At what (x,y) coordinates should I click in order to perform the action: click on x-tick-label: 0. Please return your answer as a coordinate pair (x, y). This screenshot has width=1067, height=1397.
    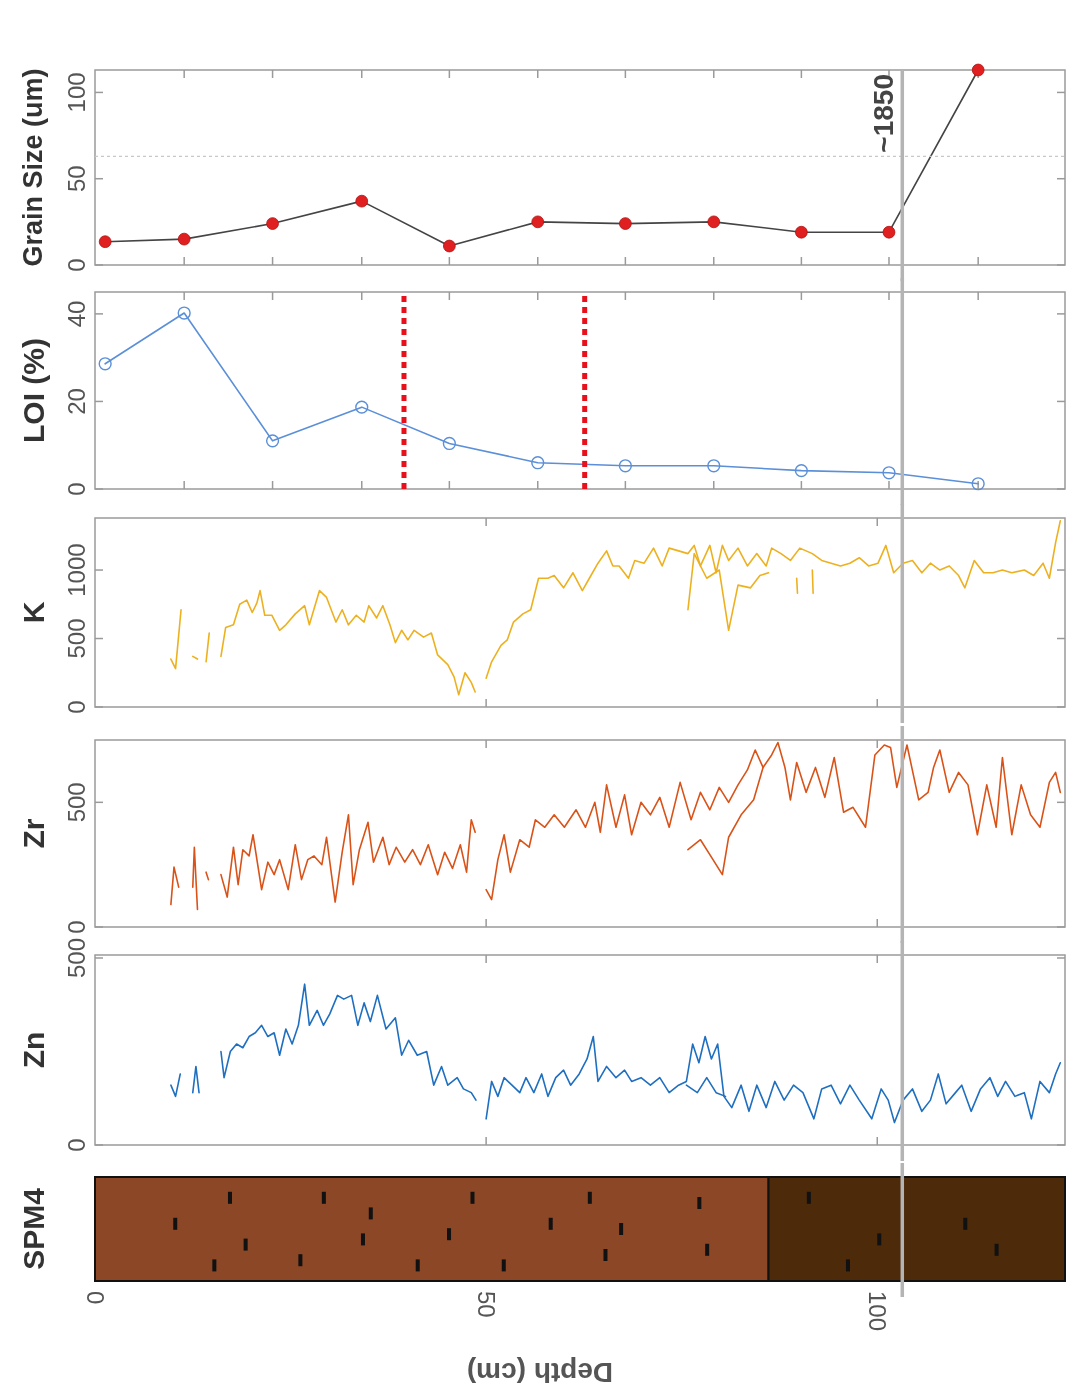
    Looking at the image, I should click on (95, 1298).